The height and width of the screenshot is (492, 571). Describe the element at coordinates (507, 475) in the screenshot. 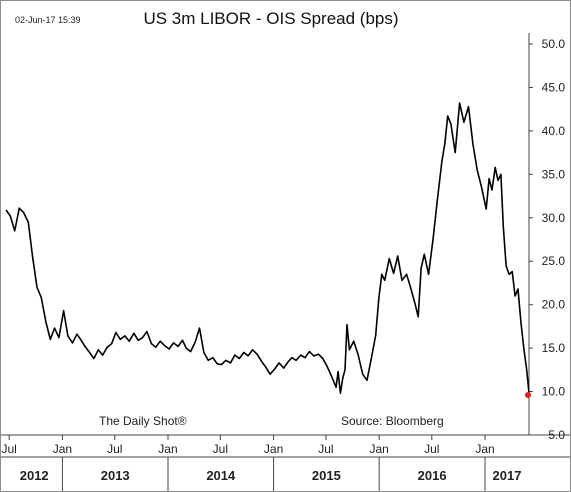

I see `year-label: 2017` at that location.